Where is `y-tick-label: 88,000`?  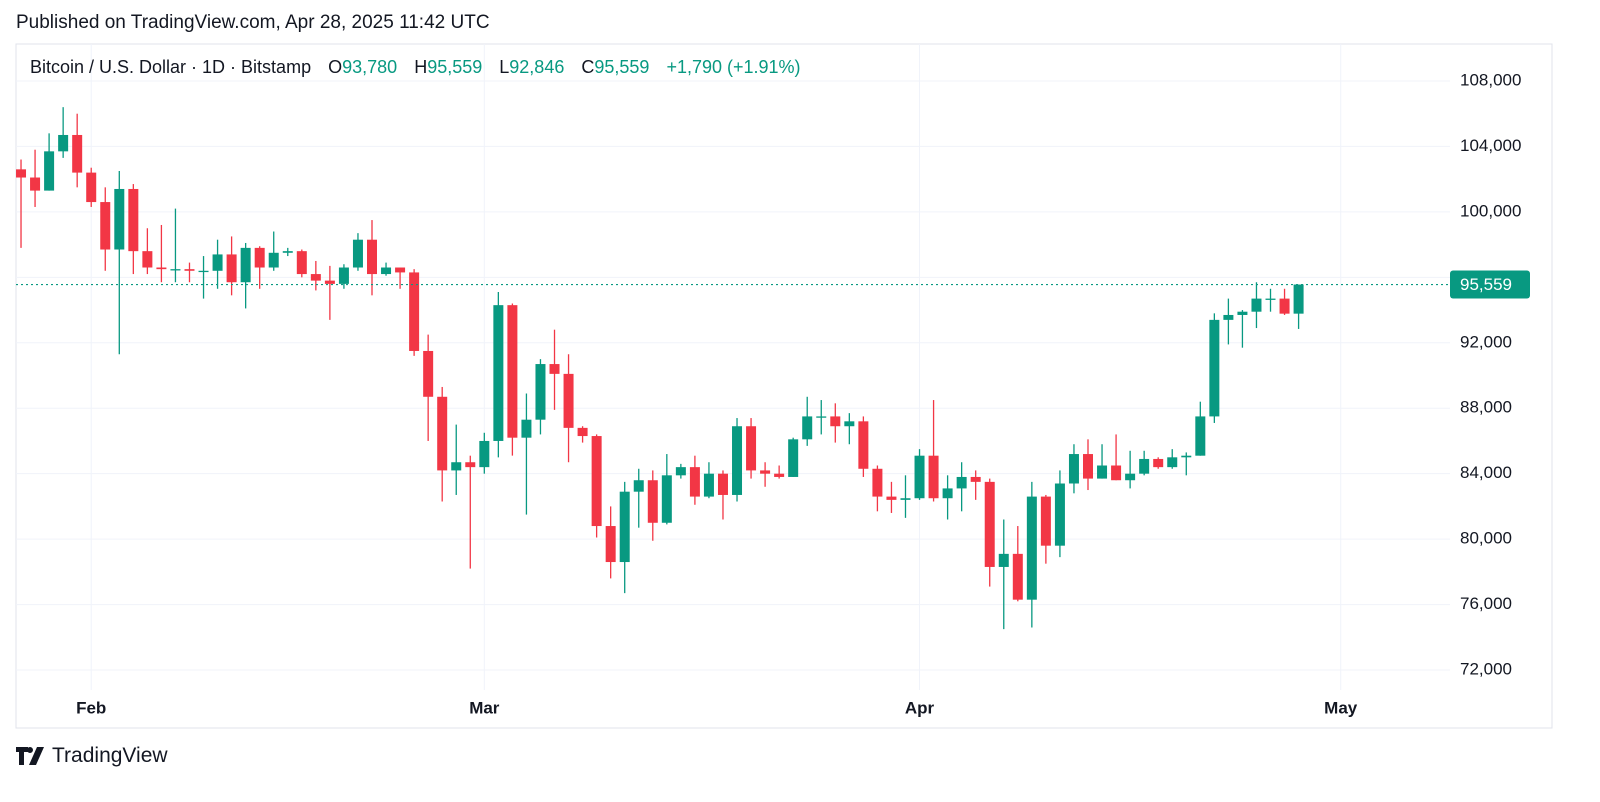 y-tick-label: 88,000 is located at coordinates (1486, 407).